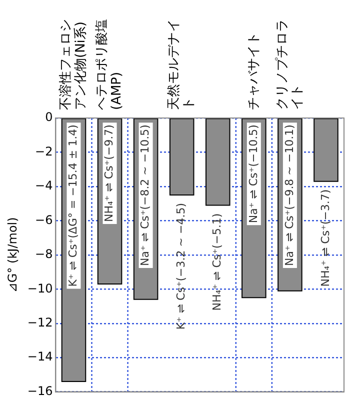 The height and width of the screenshot is (402, 348). What do you see at coordinates (44, 219) in the screenshot?
I see `y-tick-label: −6` at bounding box center [44, 219].